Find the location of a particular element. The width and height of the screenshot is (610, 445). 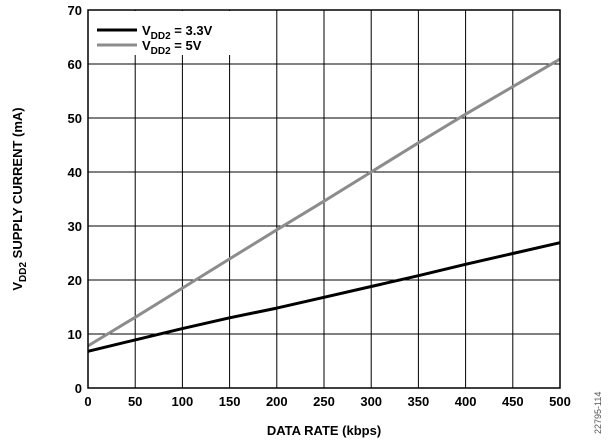

x-tick-label: 250 is located at coordinates (324, 401).